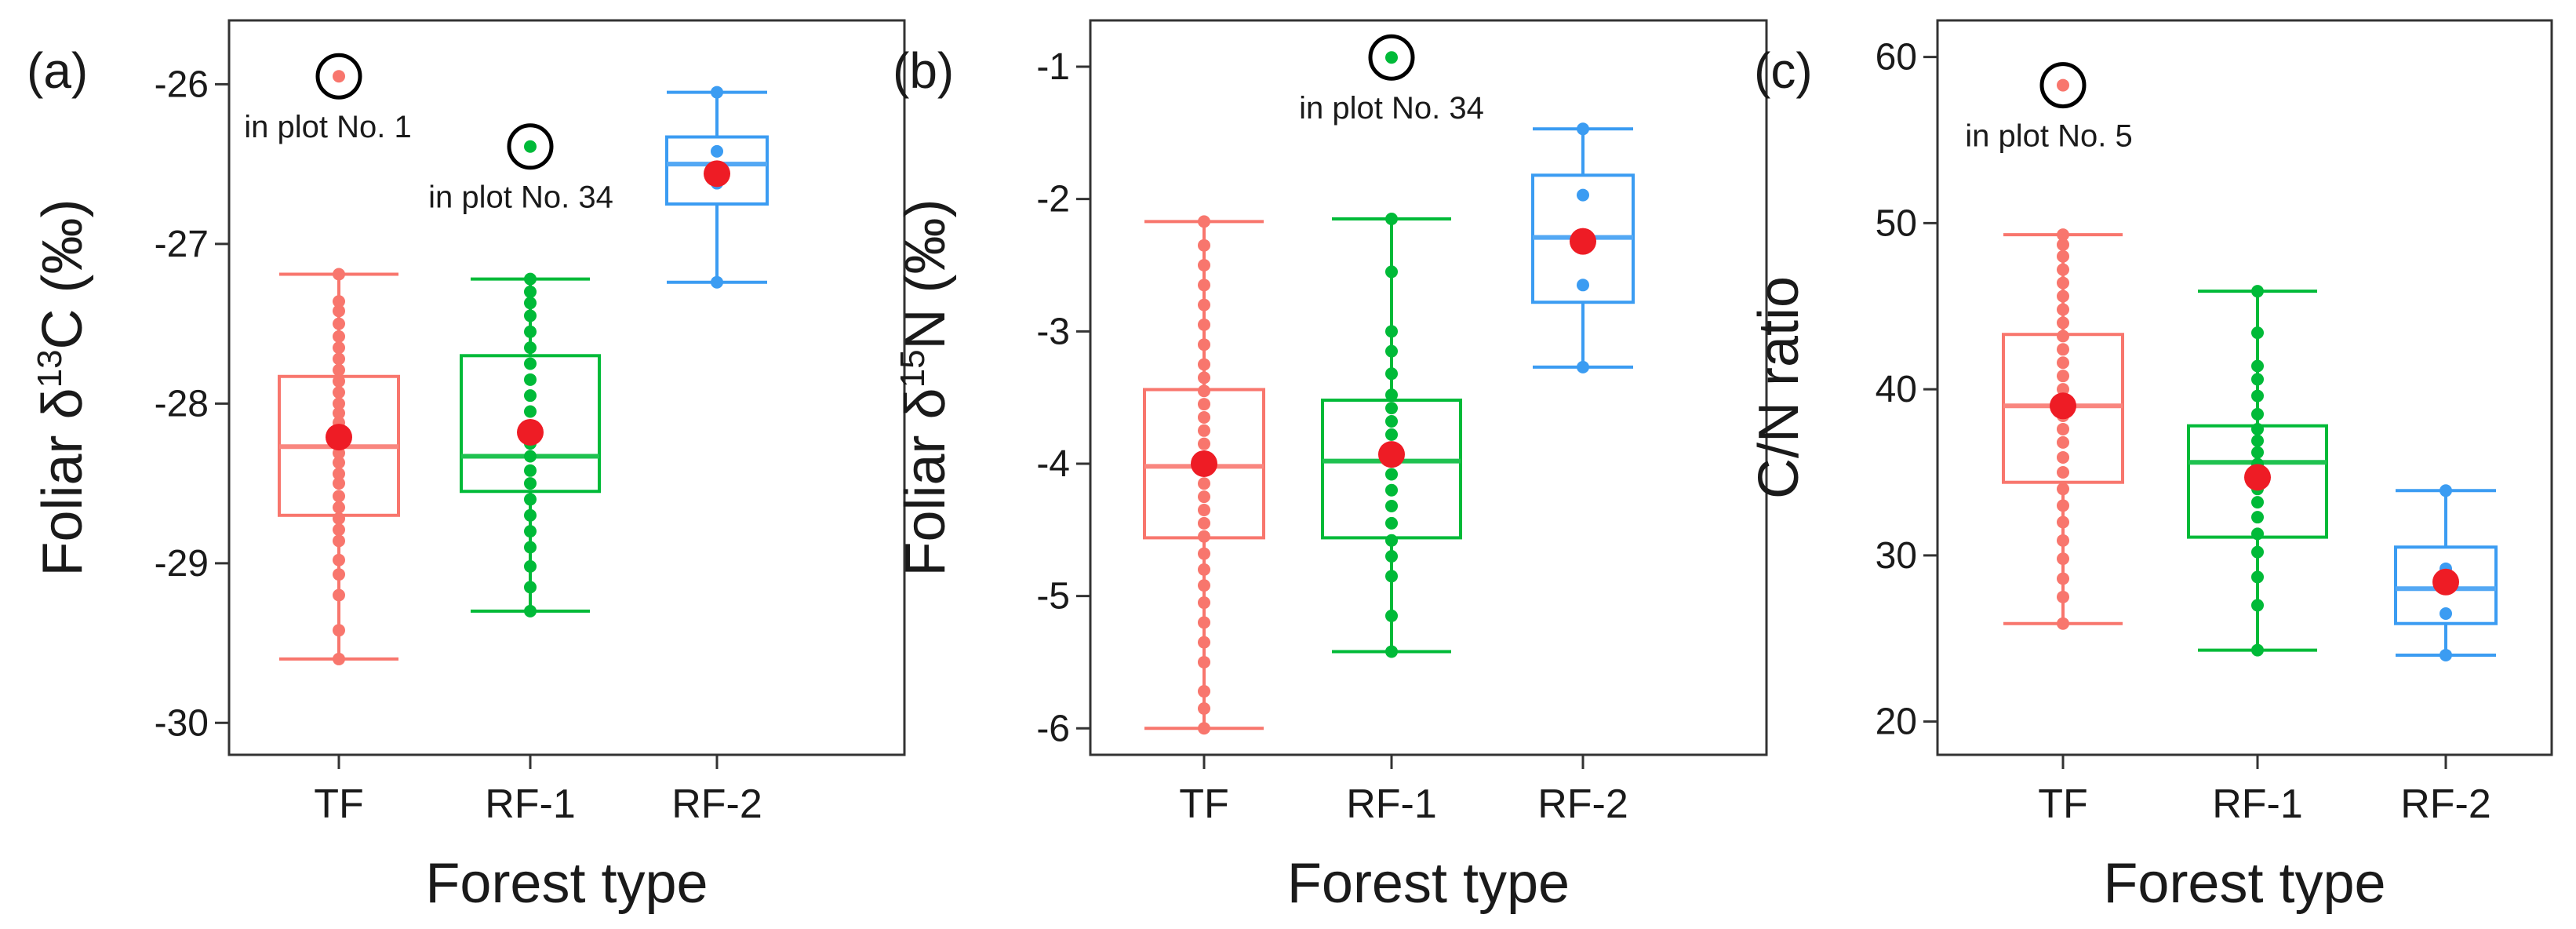 The height and width of the screenshot is (929, 2576). What do you see at coordinates (182, 564) in the screenshot?
I see `y-tick-label: -29` at bounding box center [182, 564].